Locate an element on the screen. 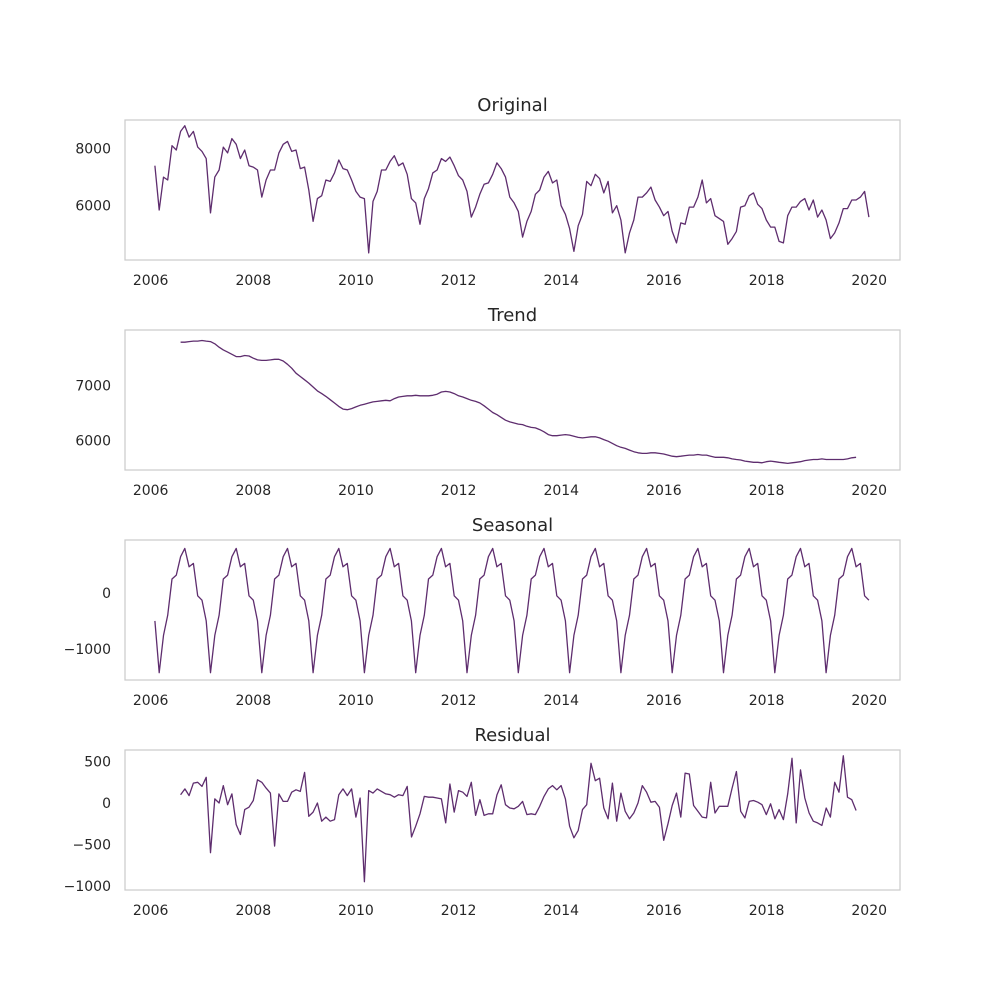  original-y-tick-label: 8000 is located at coordinates (93, 150).